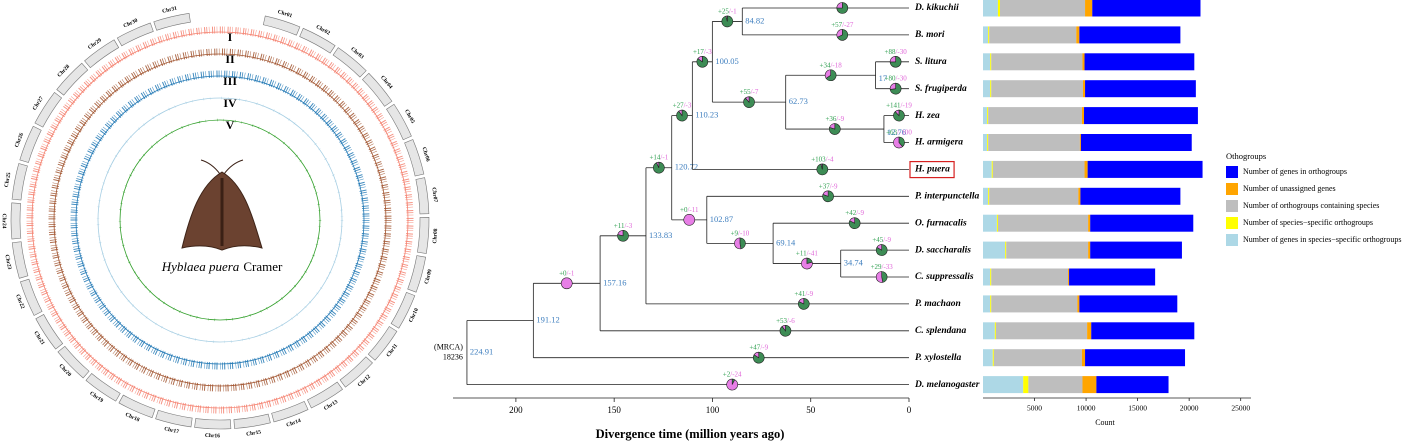 The height and width of the screenshot is (443, 1423). What do you see at coordinates (811, 410) in the screenshot?
I see `x-tick-label: 50` at bounding box center [811, 410].